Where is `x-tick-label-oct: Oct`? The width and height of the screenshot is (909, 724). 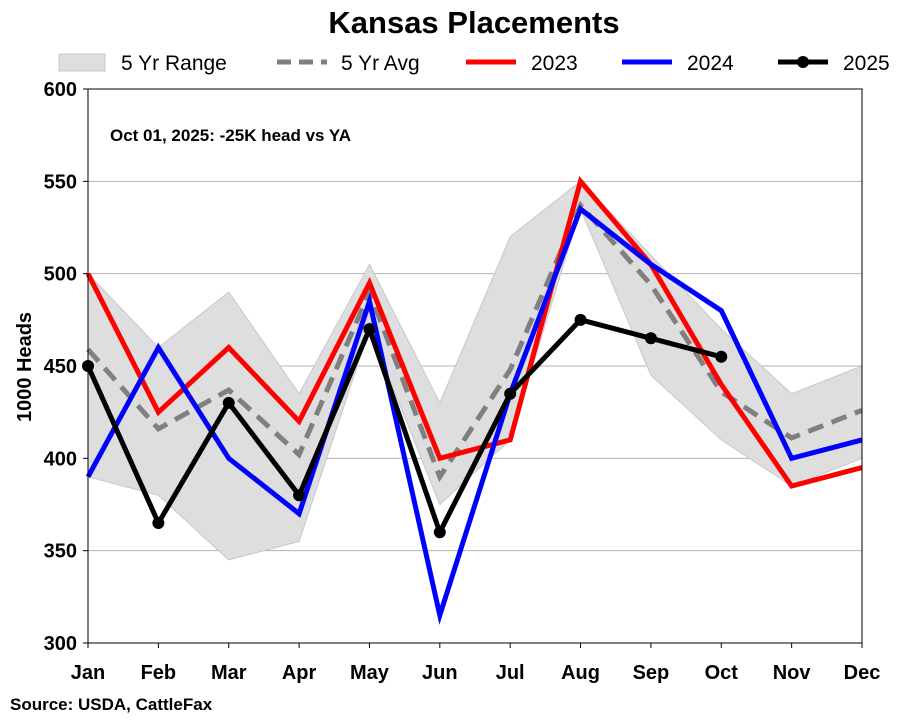 x-tick-label-oct: Oct is located at coordinates (722, 673).